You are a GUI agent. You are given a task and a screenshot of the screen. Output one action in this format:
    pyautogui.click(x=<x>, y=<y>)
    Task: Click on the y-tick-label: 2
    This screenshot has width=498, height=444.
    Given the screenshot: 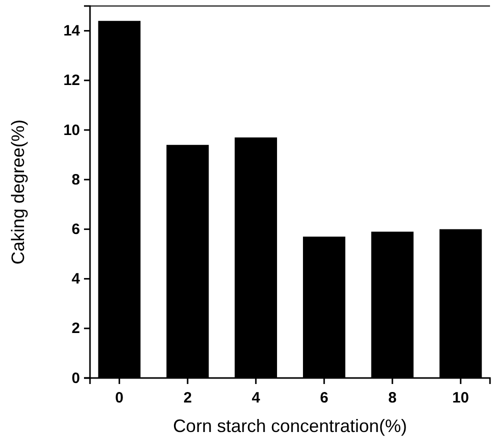 What is the action you would take?
    pyautogui.click(x=76, y=329)
    